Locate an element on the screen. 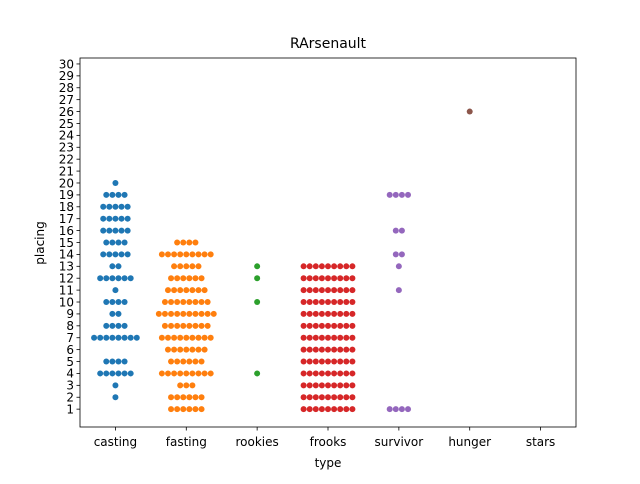 The width and height of the screenshot is (640, 484). y-tick-label: 27 is located at coordinates (66, 100).